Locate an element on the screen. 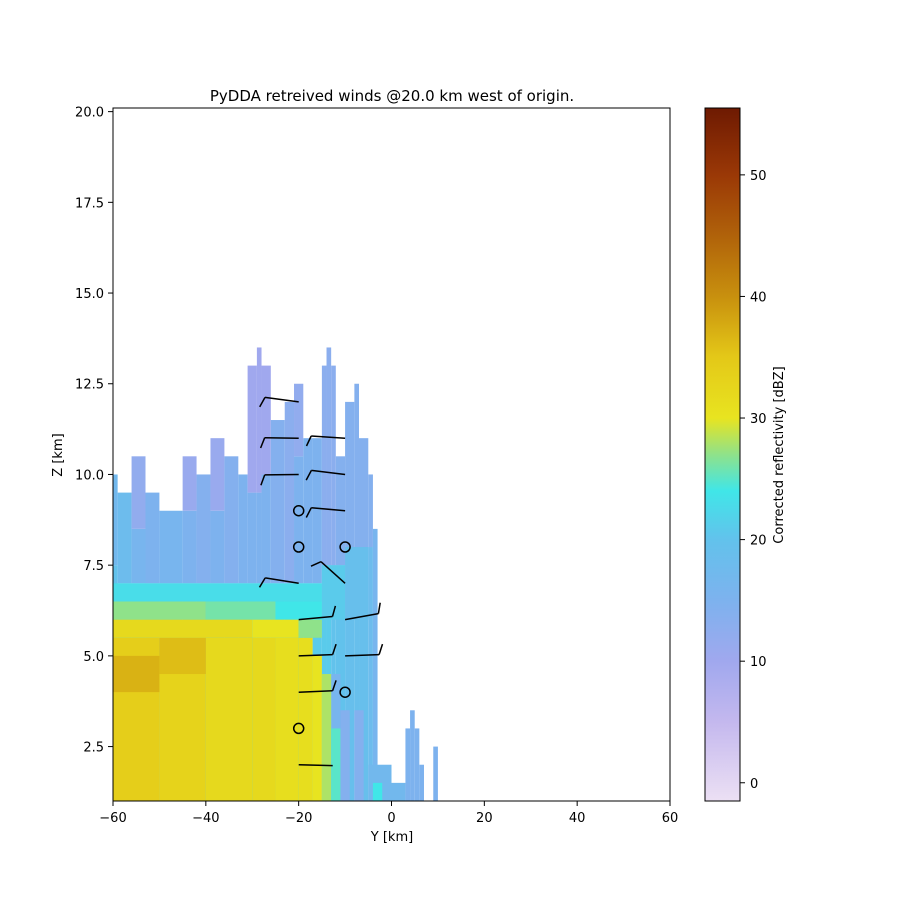  colorbar-tick-label: 0 is located at coordinates (754, 784).